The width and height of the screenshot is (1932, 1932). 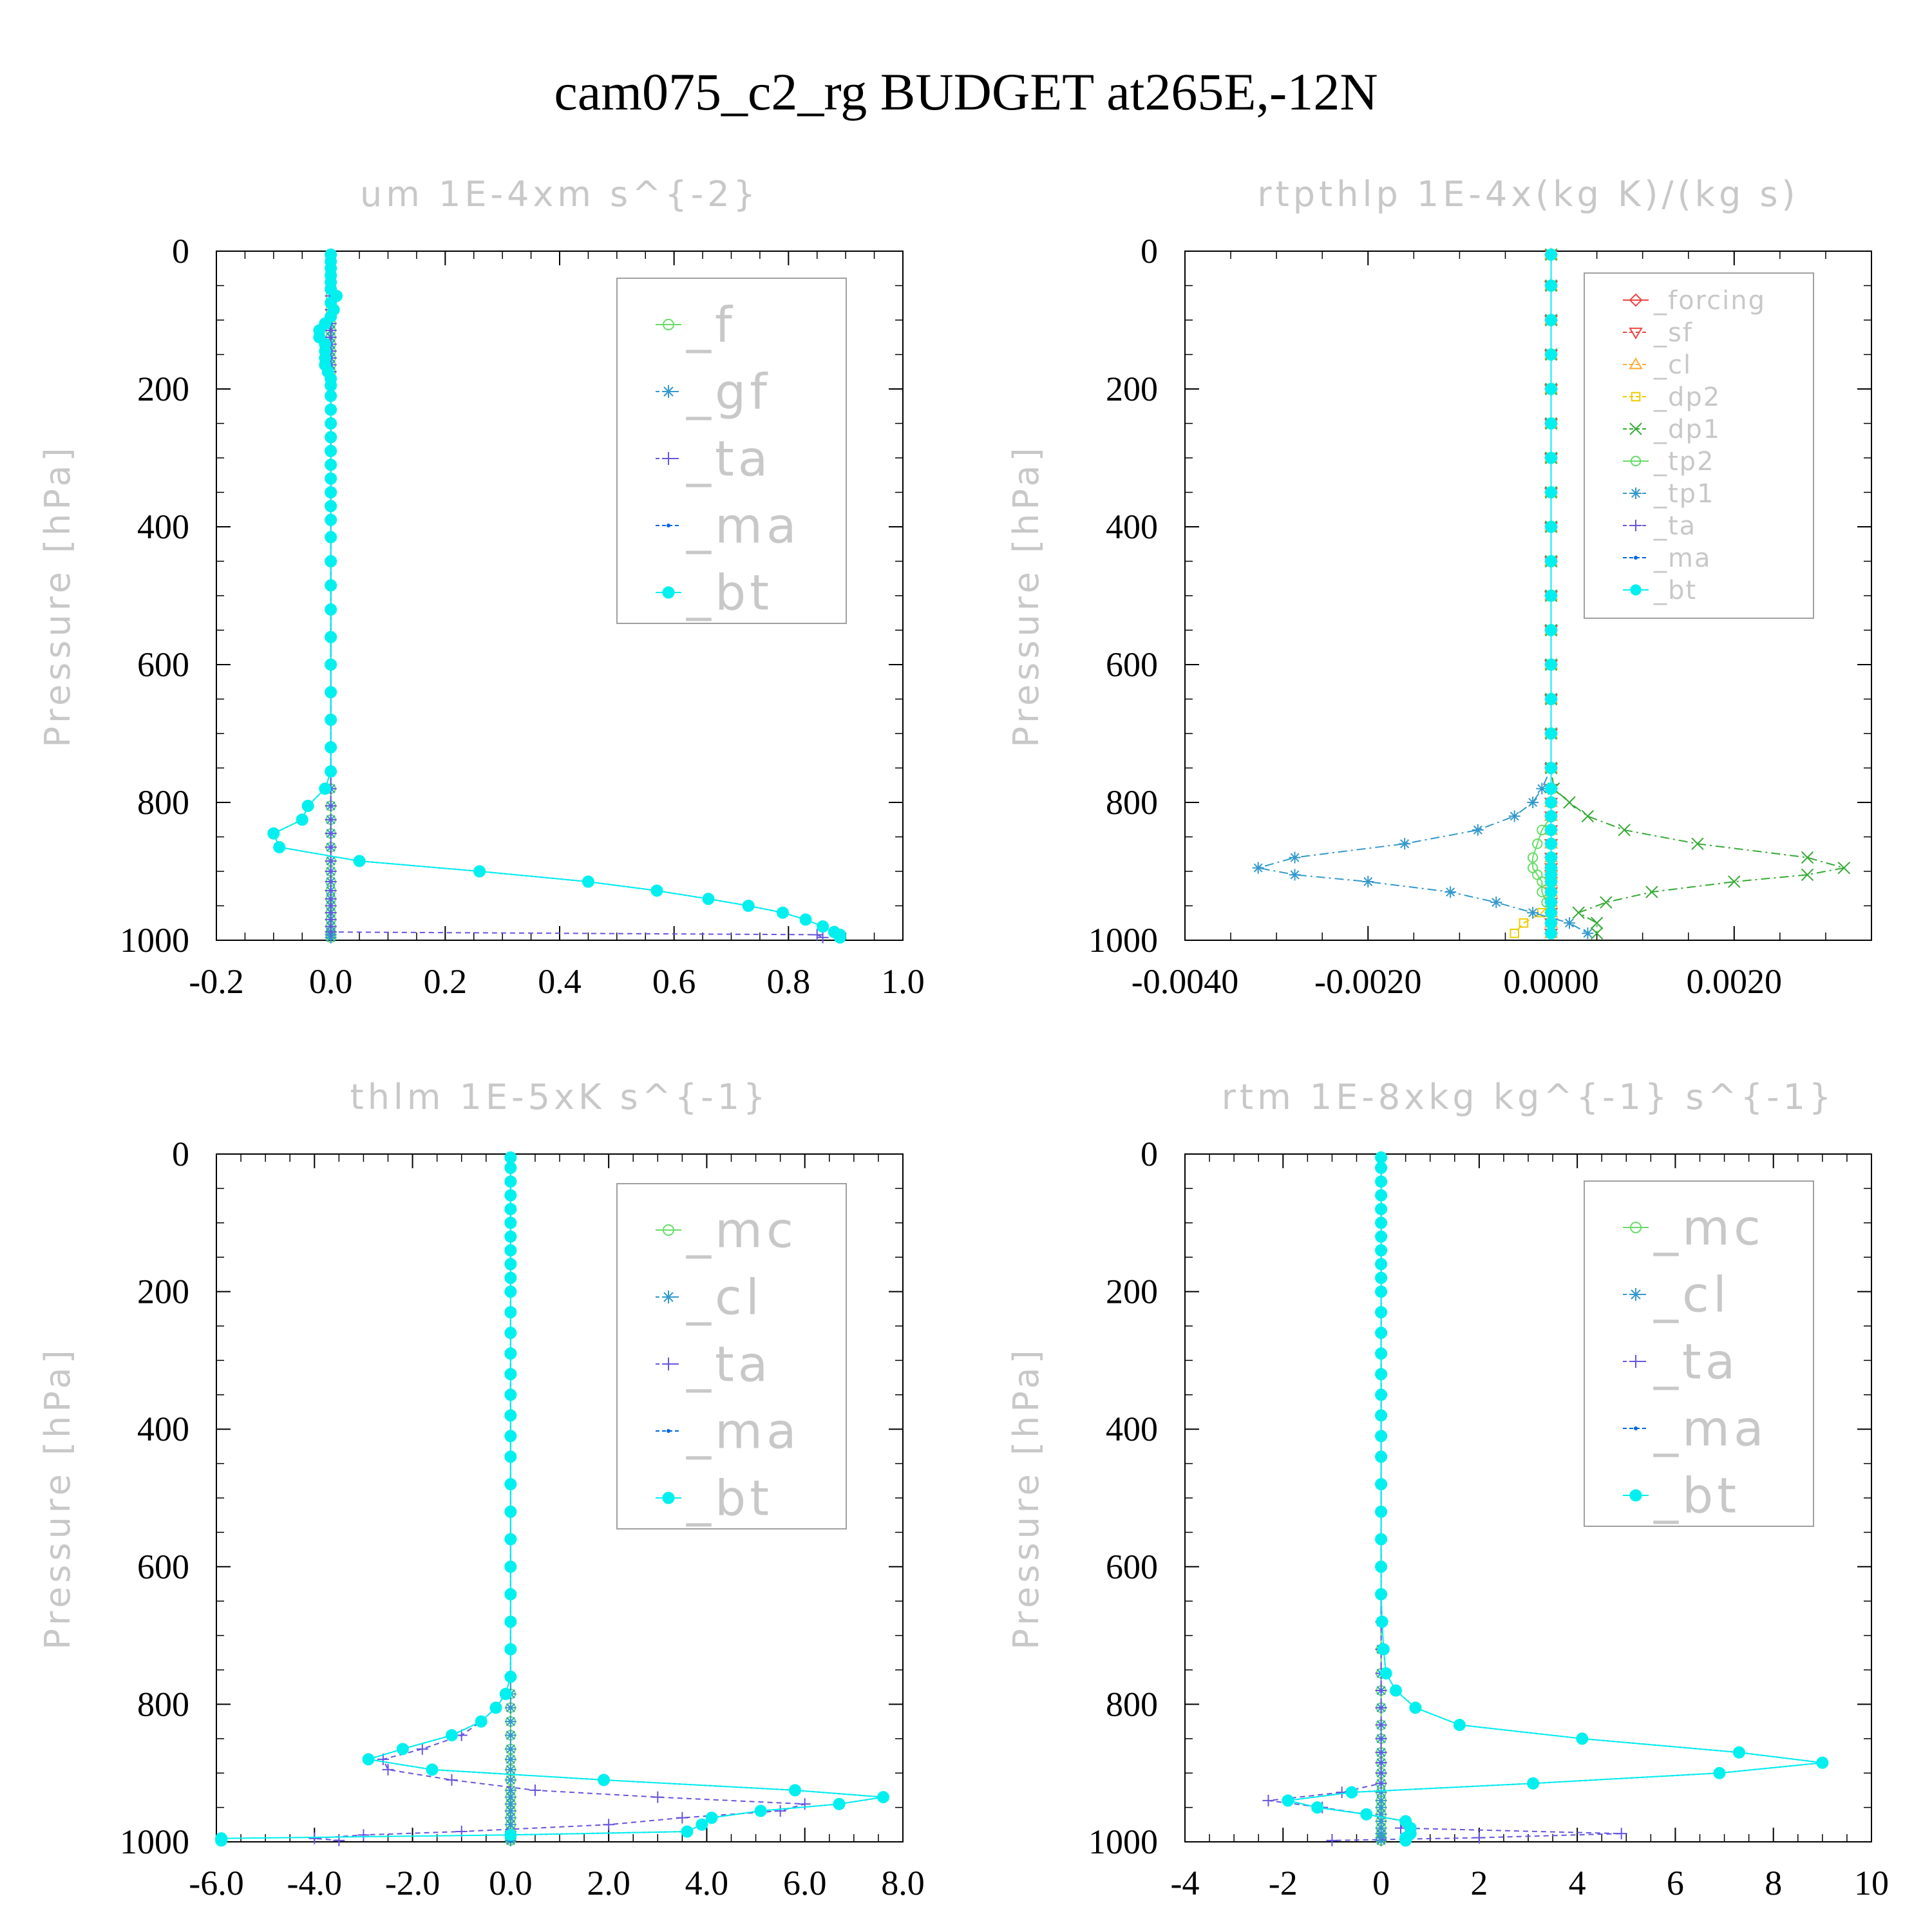 I want to click on y-tick-label: 0, so click(x=1149, y=1154).